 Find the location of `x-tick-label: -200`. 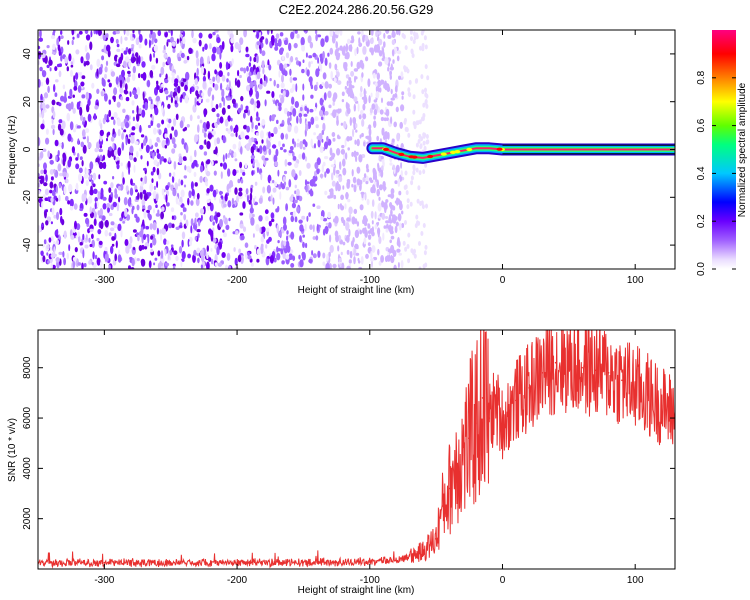

x-tick-label: -200 is located at coordinates (237, 280).